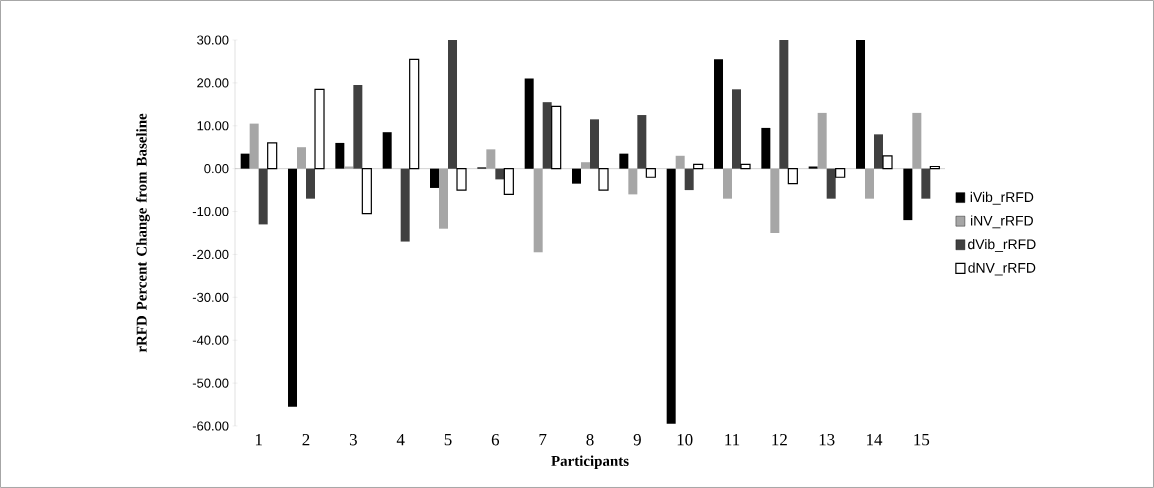 The height and width of the screenshot is (488, 1154). I want to click on legend-label: dNV_rRFD, so click(1002, 269).